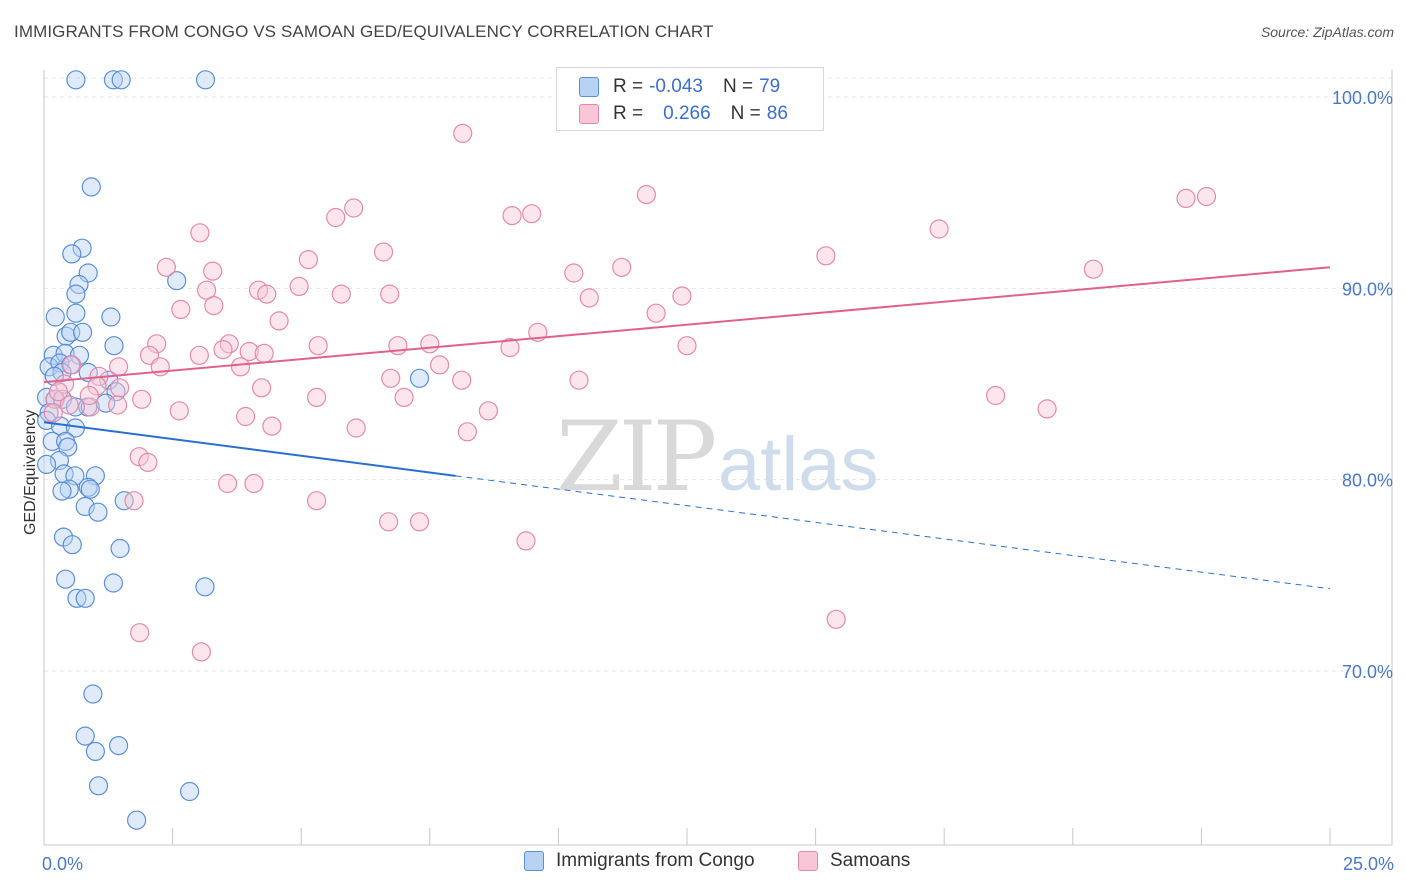 This screenshot has width=1406, height=892. Describe the element at coordinates (893, 532) in the screenshot. I see `congo-trend-extension` at that location.